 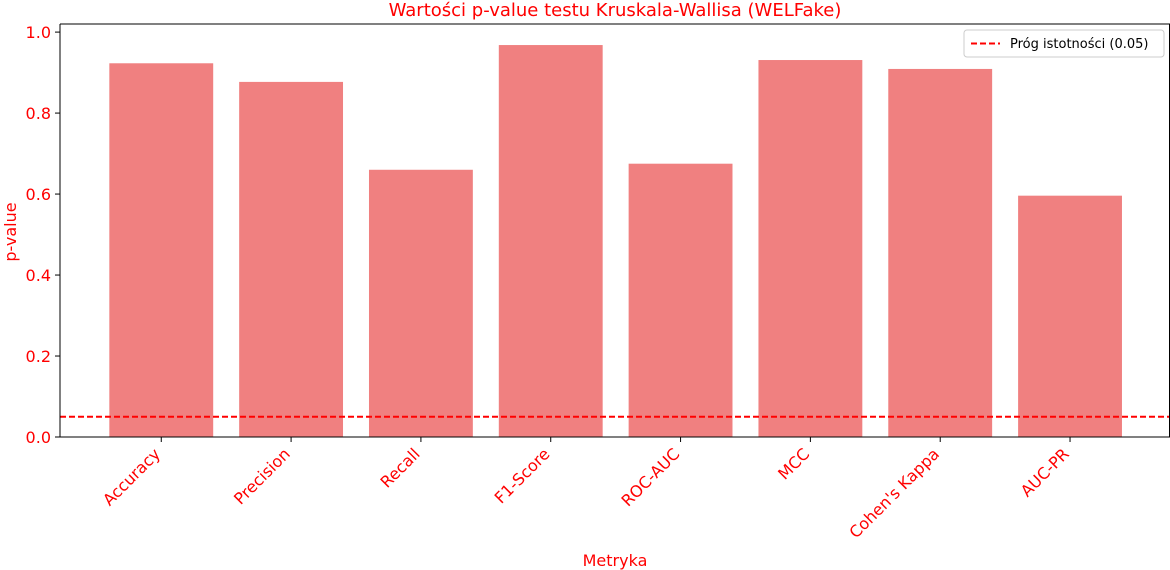 What do you see at coordinates (522, 475) in the screenshot?
I see `x-tick-label: F1-Score` at bounding box center [522, 475].